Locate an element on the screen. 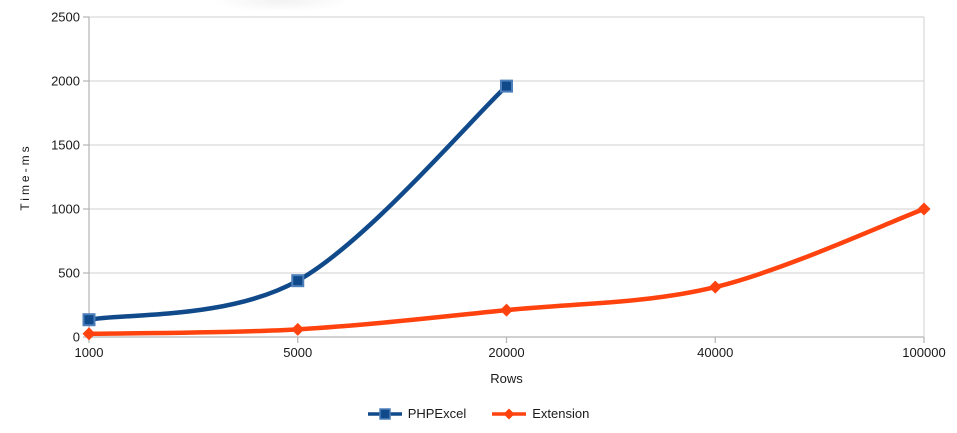 This screenshot has width=957, height=433. x-tick-label-1000: 1000 is located at coordinates (89, 352).